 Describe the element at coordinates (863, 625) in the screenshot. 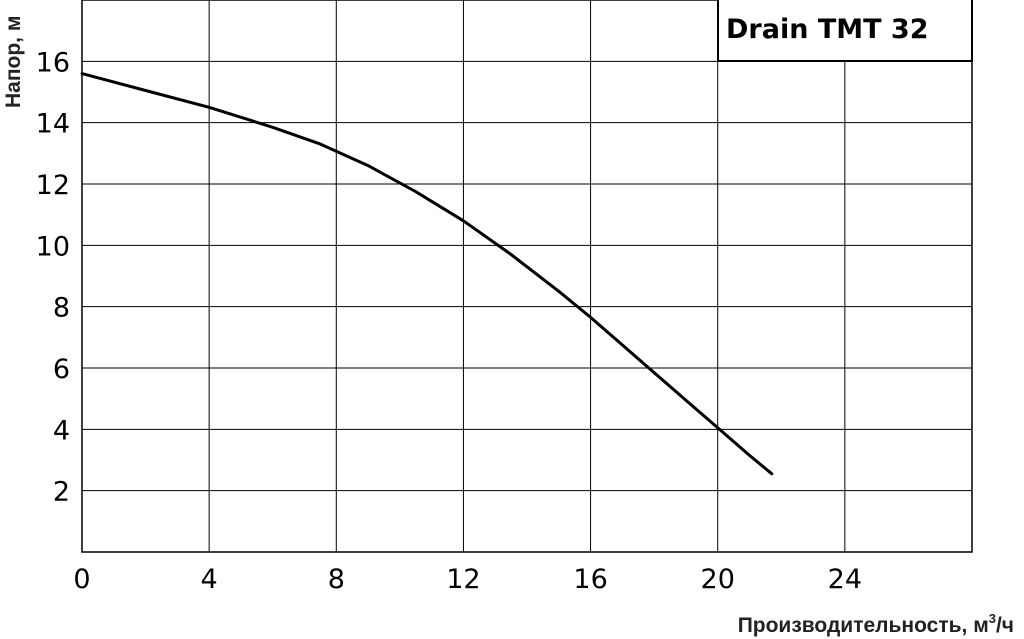

I see `x-axis-label-main: Производительность, м` at that location.